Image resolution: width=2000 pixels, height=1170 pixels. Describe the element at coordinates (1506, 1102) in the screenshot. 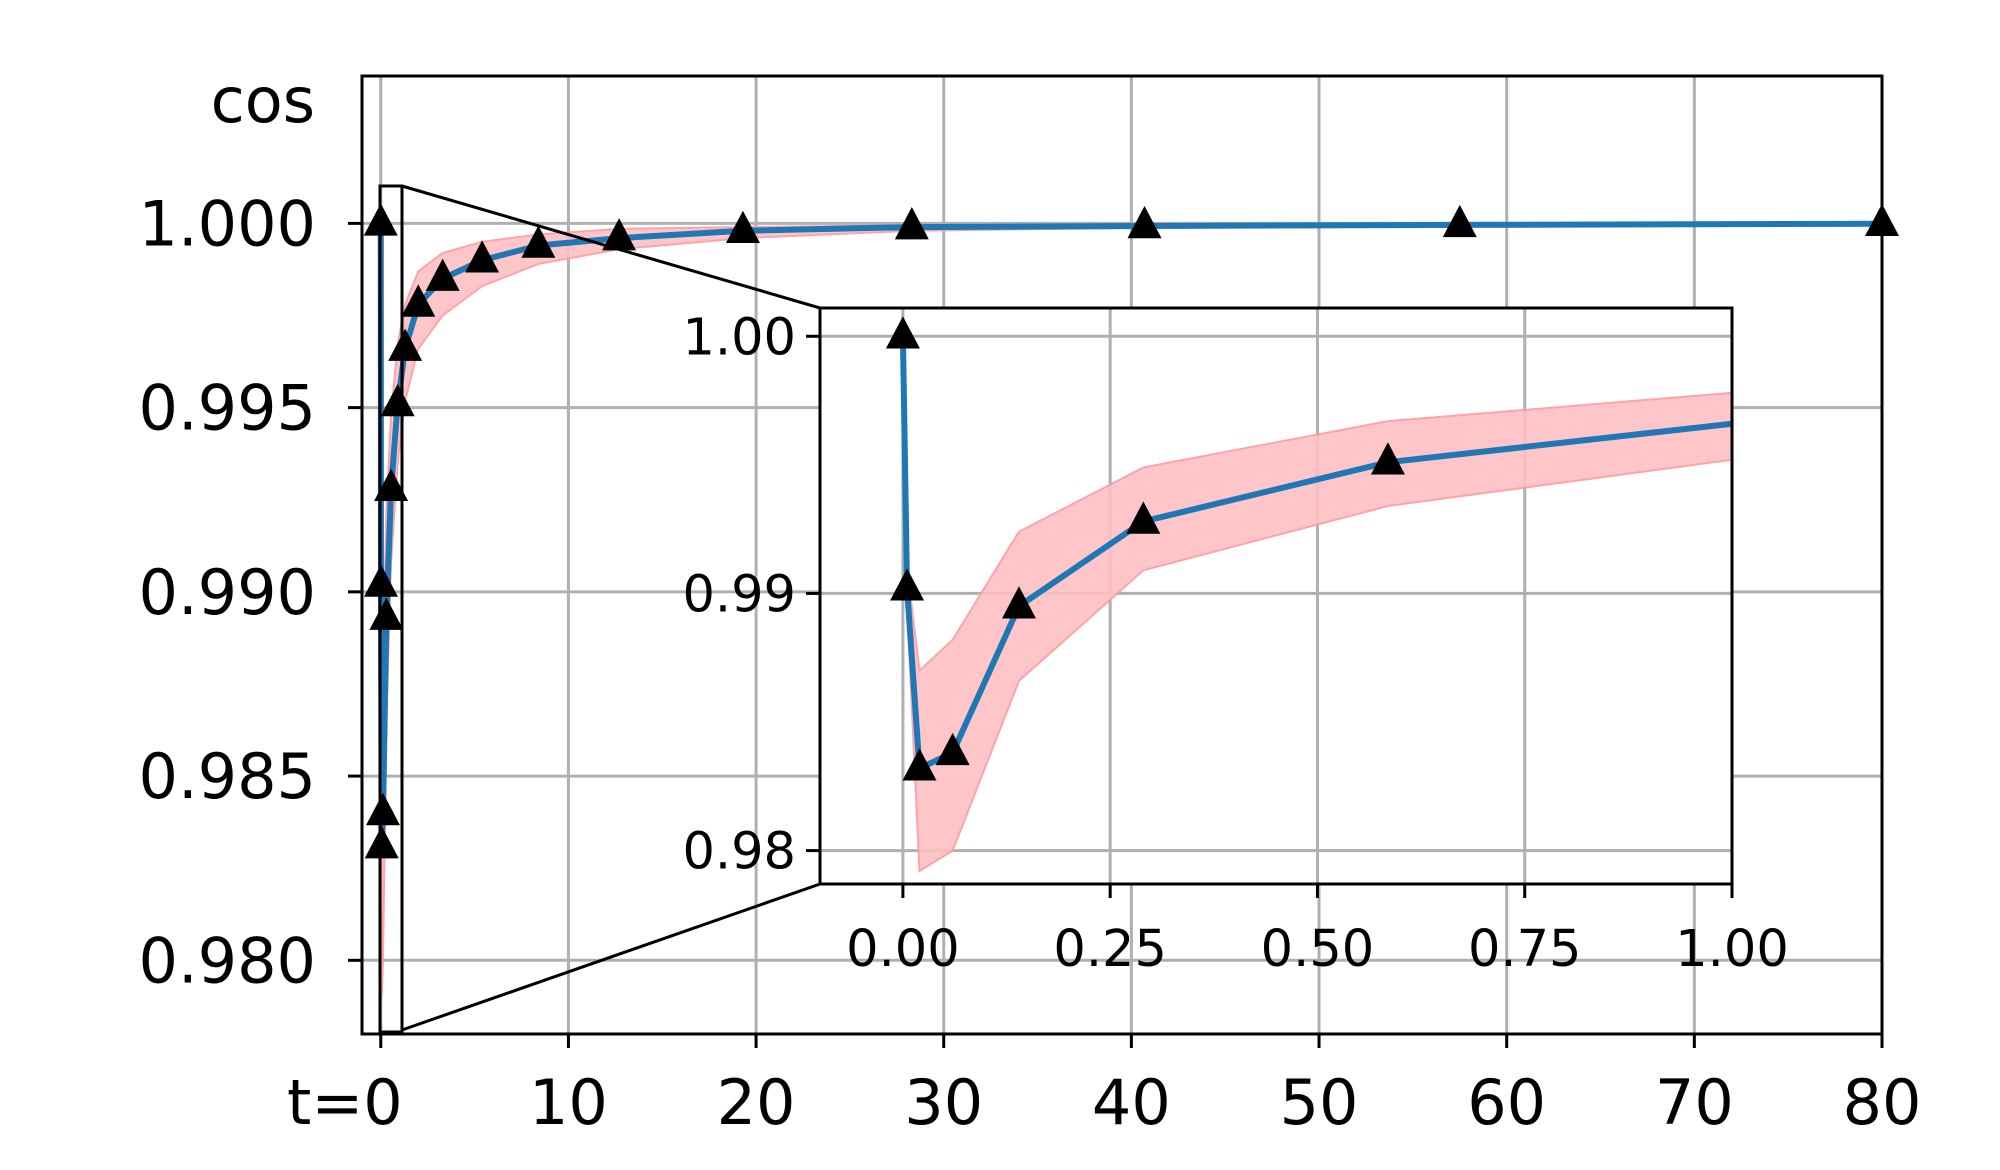

I see `main-xtick-label-6: 60` at that location.